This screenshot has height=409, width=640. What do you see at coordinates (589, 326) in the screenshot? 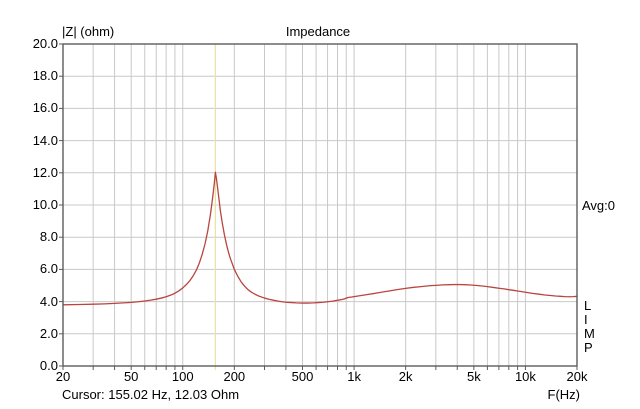
I see `app-name-vertical: L I M P` at bounding box center [589, 326].